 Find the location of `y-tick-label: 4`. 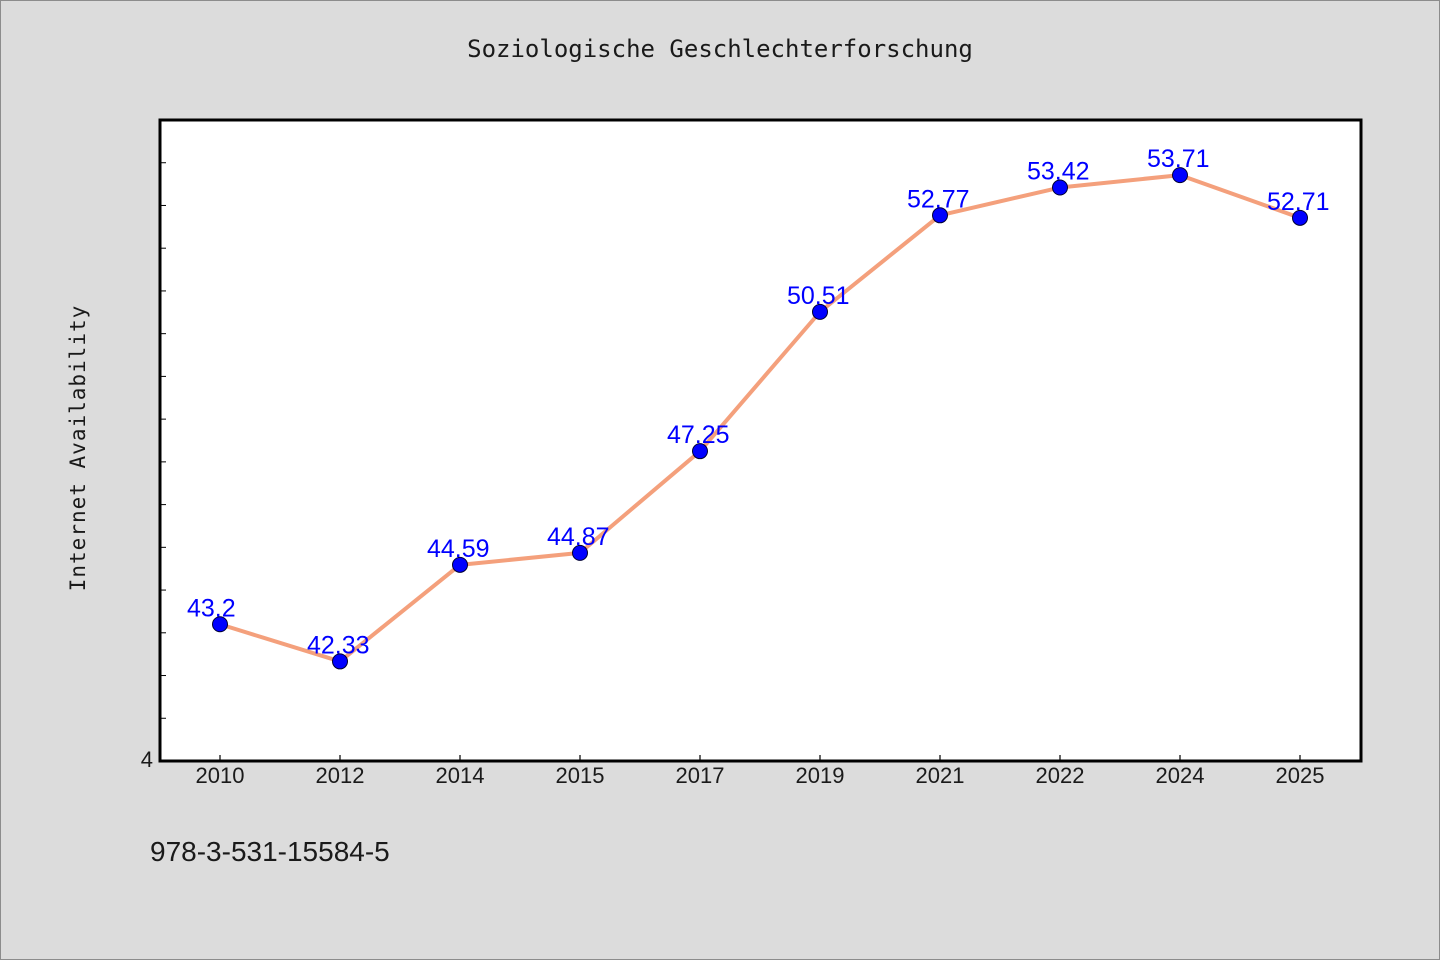

y-tick-label: 4 is located at coordinates (147, 759).